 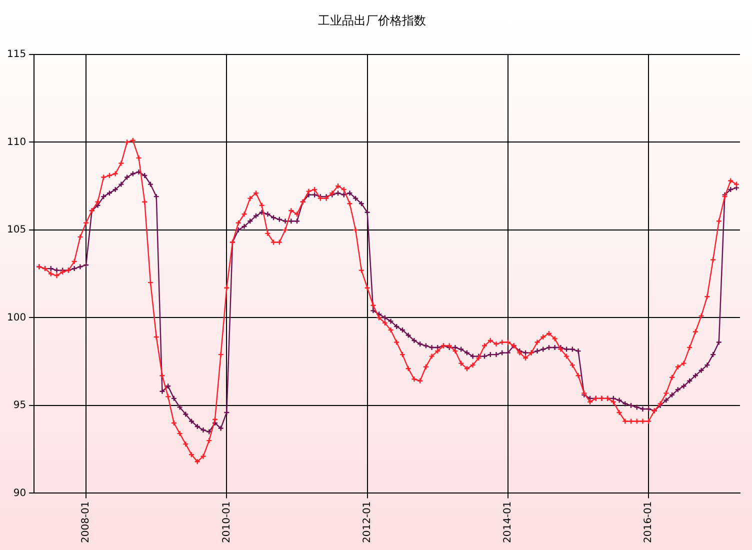 What do you see at coordinates (648, 522) in the screenshot?
I see `x-tick-label: 2016-01` at bounding box center [648, 522].